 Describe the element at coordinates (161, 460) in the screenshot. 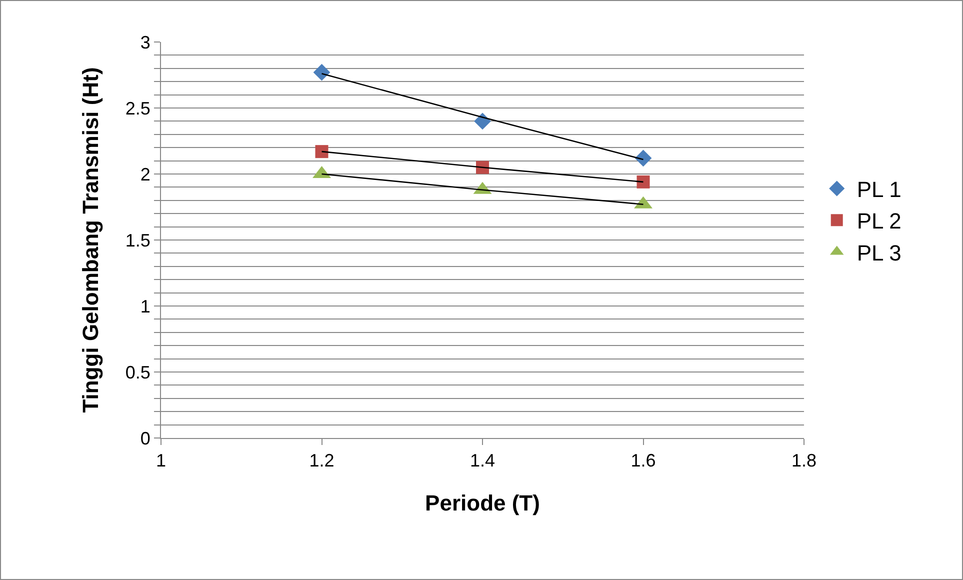

I see `x-tick-label: 1` at that location.